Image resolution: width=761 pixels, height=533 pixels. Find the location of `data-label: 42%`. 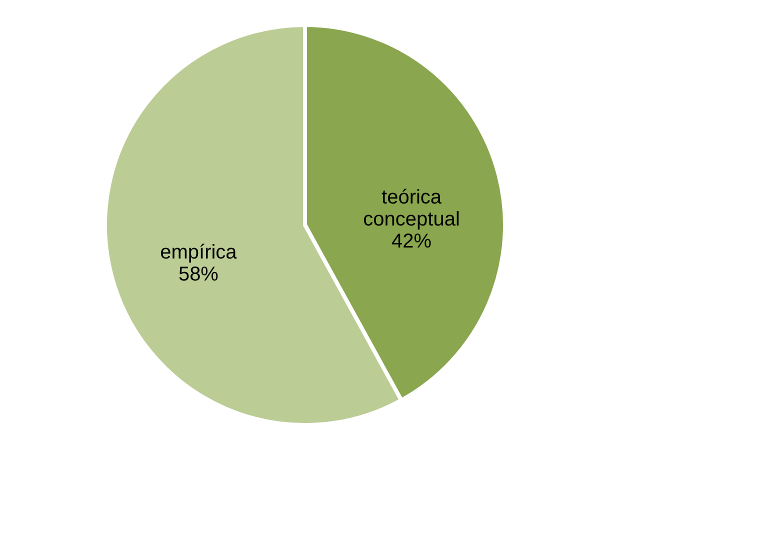

data-label: 42% is located at coordinates (412, 241).